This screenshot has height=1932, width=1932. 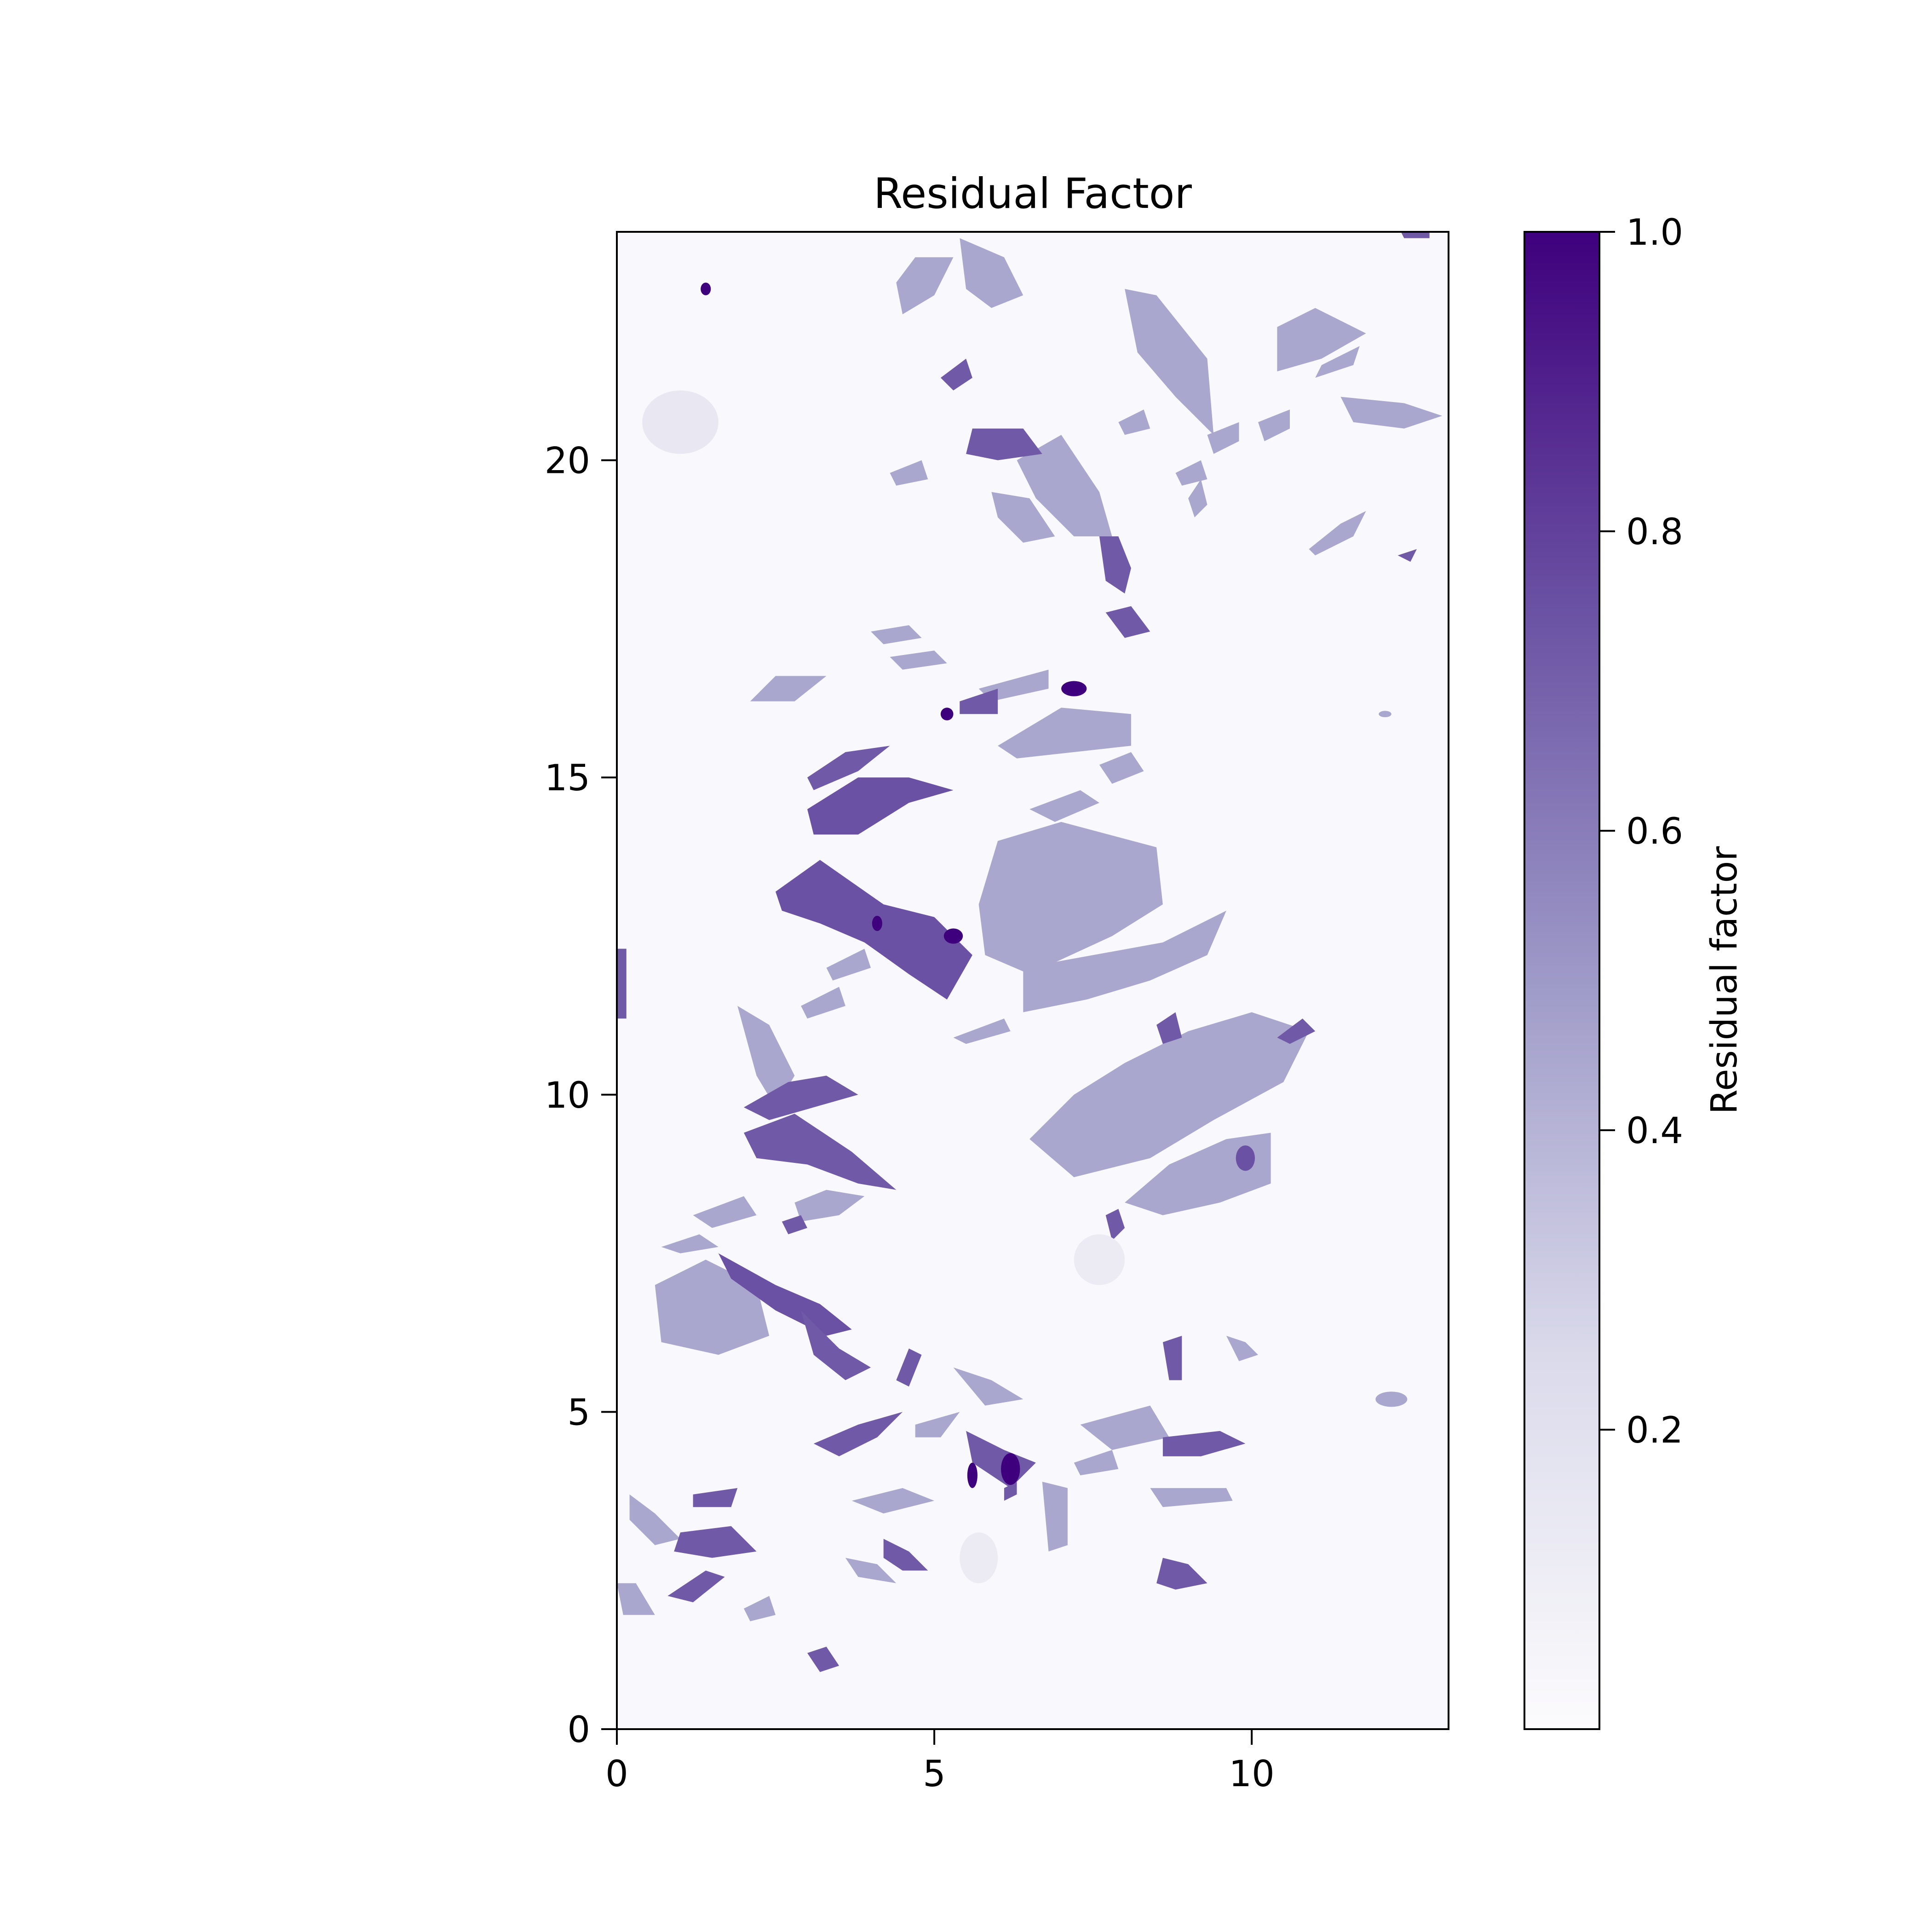 I want to click on colorbar: 0.2 0.4 0.6 0.8 1.0 Residual factor, so click(x=1634, y=971).